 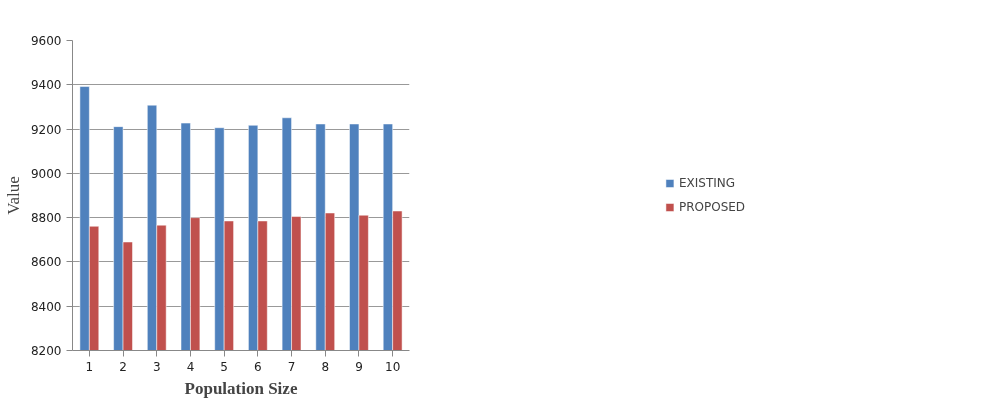 What do you see at coordinates (13, 195) in the screenshot?
I see `y-axis-title: Value` at bounding box center [13, 195].